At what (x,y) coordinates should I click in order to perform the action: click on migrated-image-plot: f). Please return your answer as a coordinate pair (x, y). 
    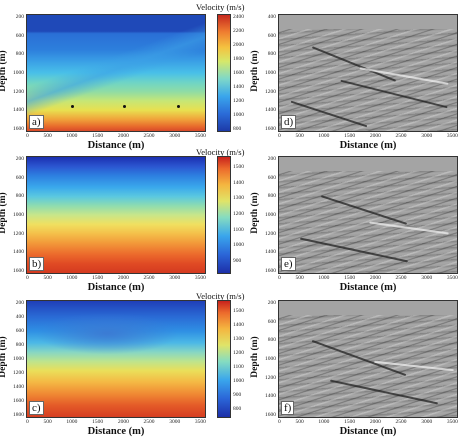
    Looking at the image, I should click on (368, 359).